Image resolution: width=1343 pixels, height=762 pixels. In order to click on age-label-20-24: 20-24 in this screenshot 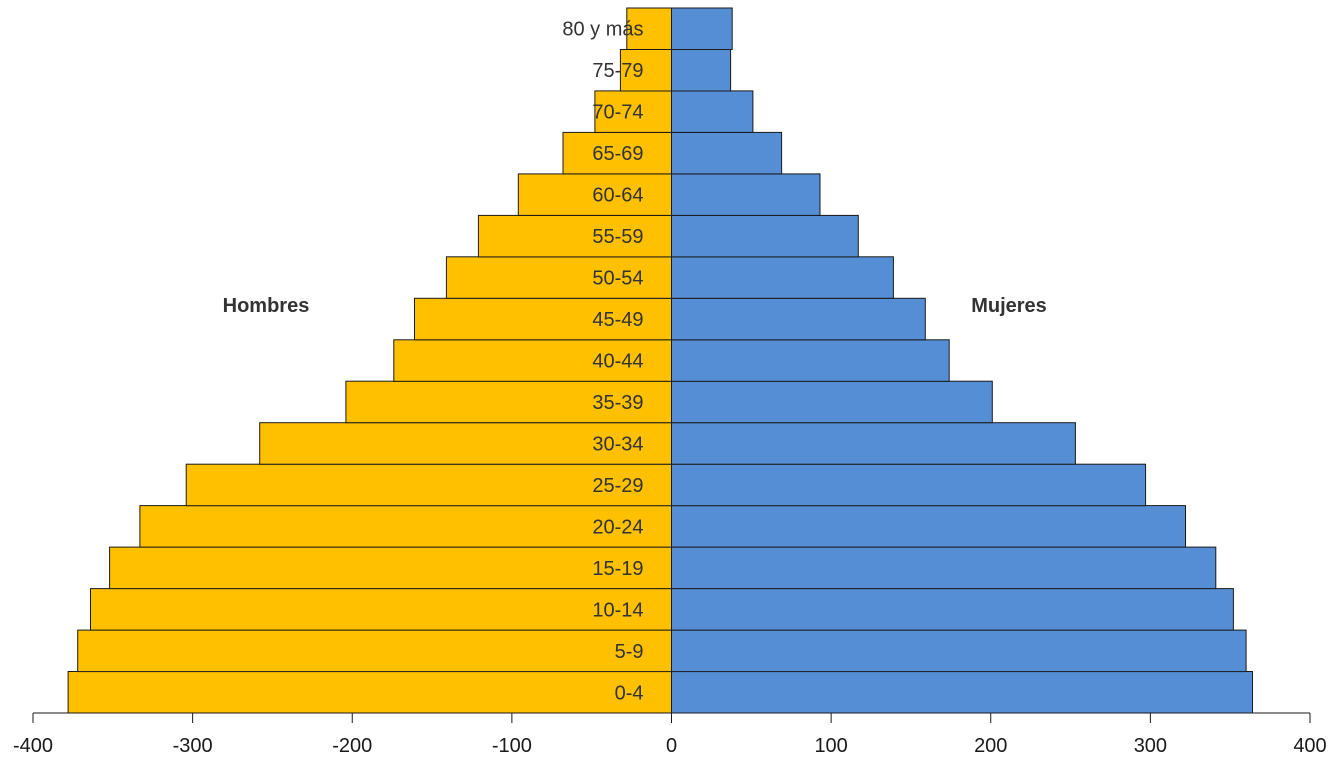, I will do `click(617, 527)`.